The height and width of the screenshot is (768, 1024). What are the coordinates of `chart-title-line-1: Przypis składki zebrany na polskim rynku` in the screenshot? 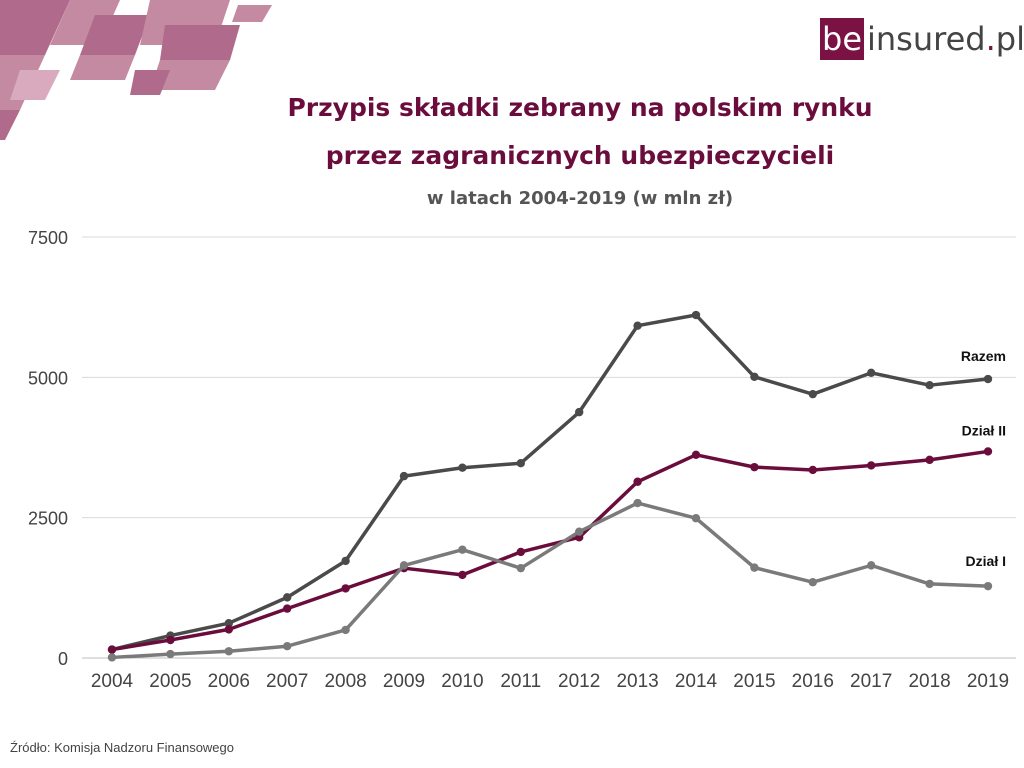 It's located at (580, 107).